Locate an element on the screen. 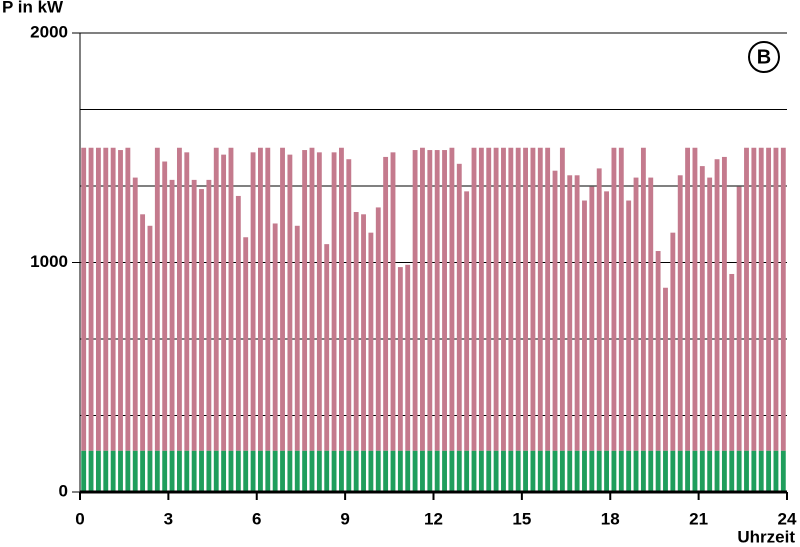 The width and height of the screenshot is (800, 547). x-tick-label: 24 is located at coordinates (787, 518).